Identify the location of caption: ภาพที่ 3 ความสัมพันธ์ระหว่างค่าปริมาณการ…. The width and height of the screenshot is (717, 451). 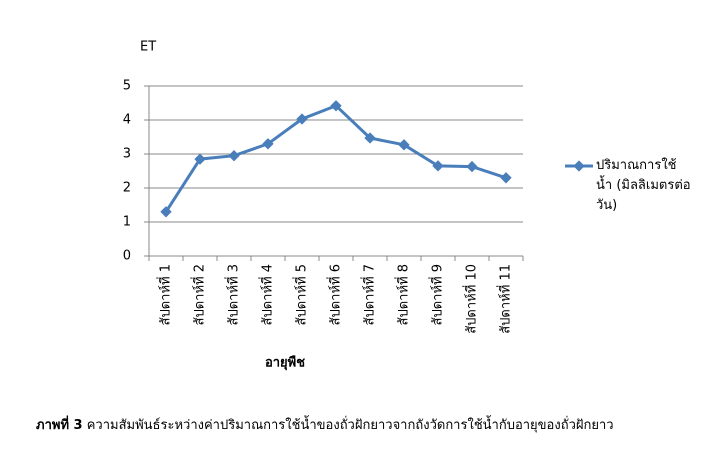
(325, 424).